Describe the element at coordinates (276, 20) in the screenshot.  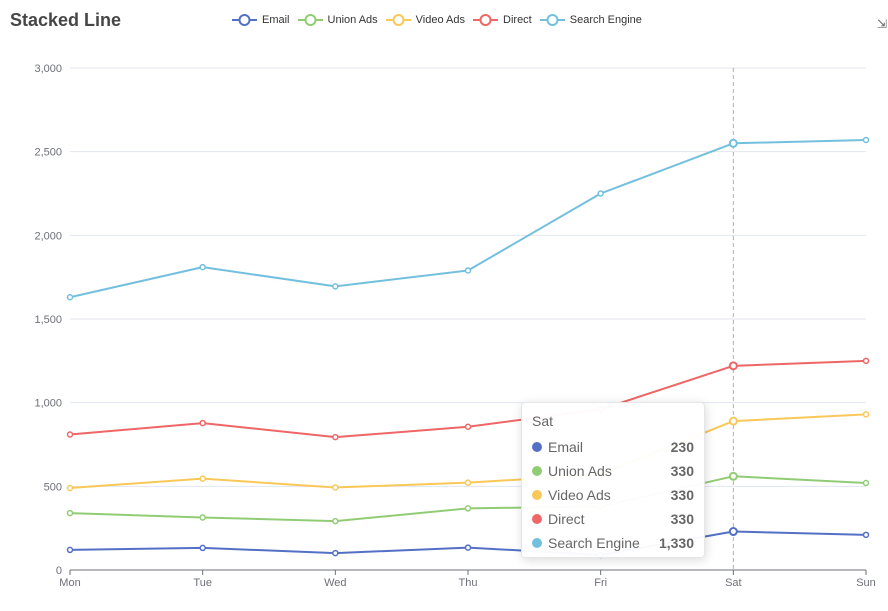
I see `legend-label: Email` at that location.